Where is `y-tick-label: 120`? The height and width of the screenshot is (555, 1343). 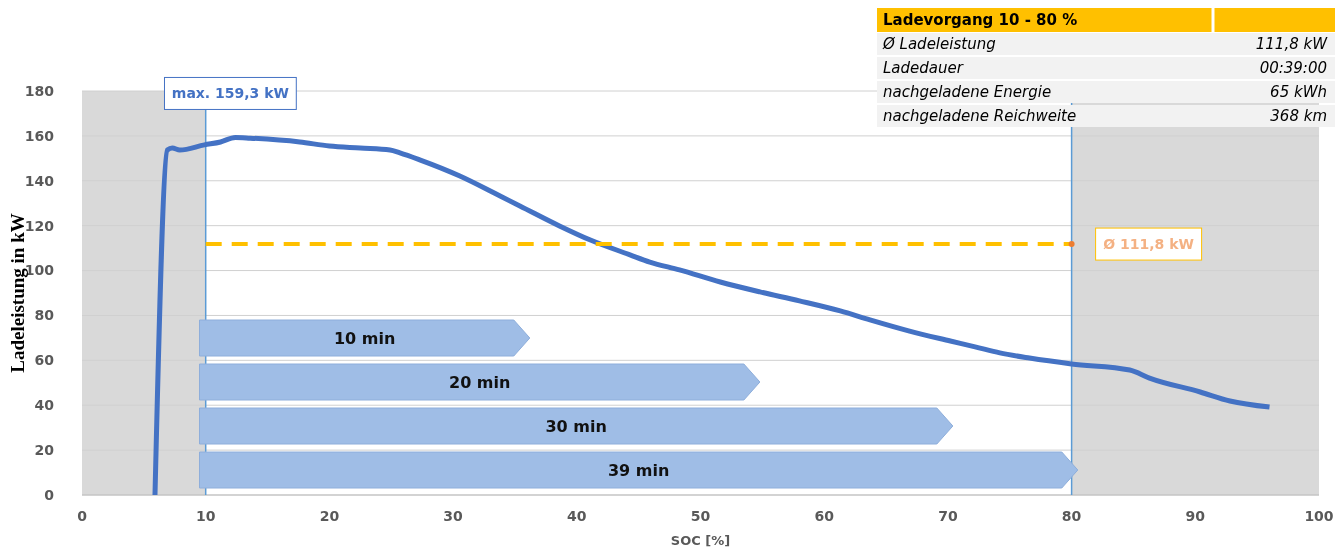 y-tick-label: 120 is located at coordinates (39, 225).